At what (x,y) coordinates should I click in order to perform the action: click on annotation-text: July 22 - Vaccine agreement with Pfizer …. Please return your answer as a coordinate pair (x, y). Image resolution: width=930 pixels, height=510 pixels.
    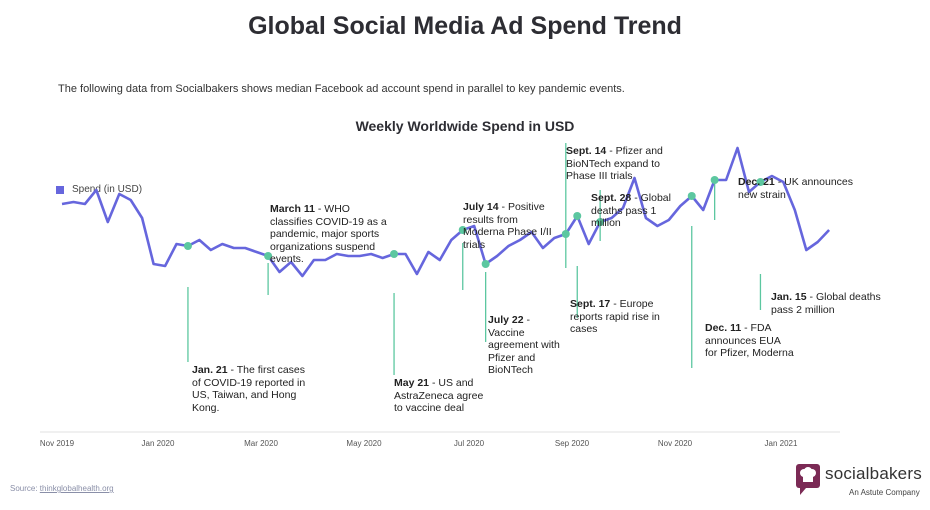
    Looking at the image, I should click on (525, 345).